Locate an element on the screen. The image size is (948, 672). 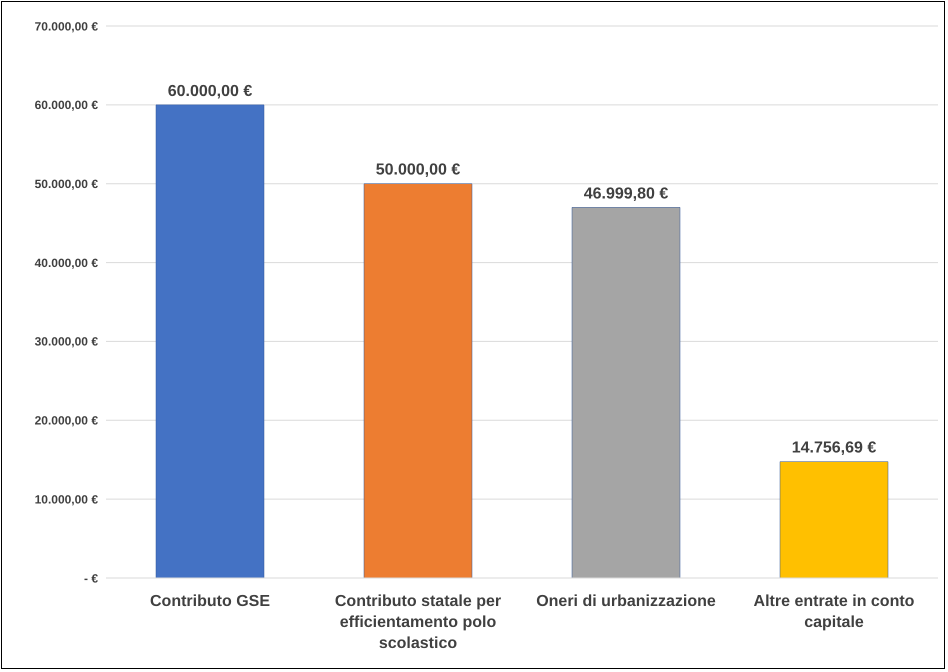
data-label: 60.000,00 € is located at coordinates (210, 91).